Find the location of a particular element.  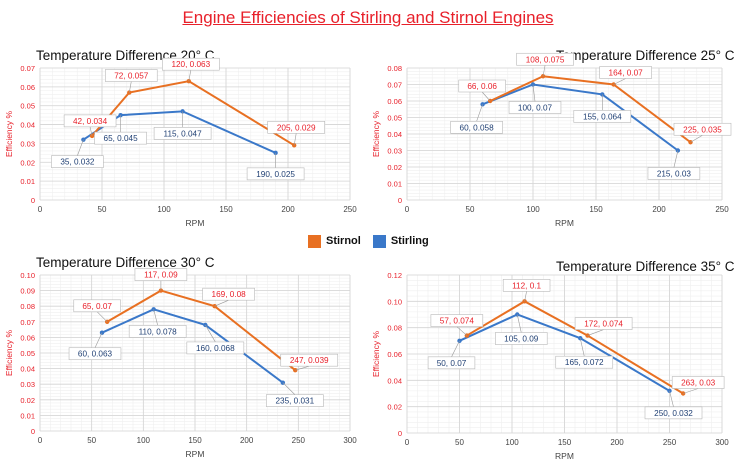

x-tick-label: 250 is located at coordinates (722, 209).